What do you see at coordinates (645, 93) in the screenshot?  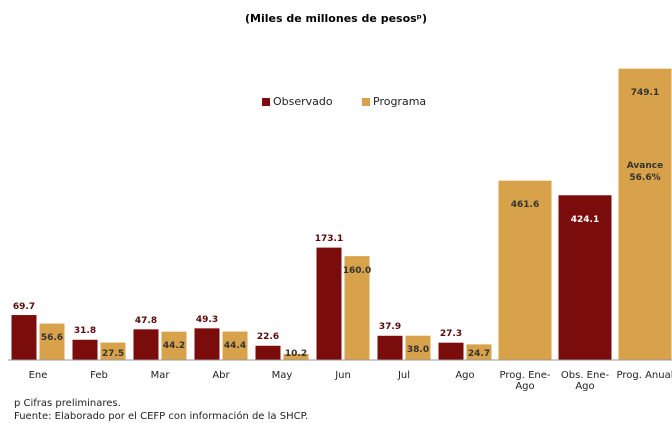 I see `data-label: 749.1` at bounding box center [645, 93].